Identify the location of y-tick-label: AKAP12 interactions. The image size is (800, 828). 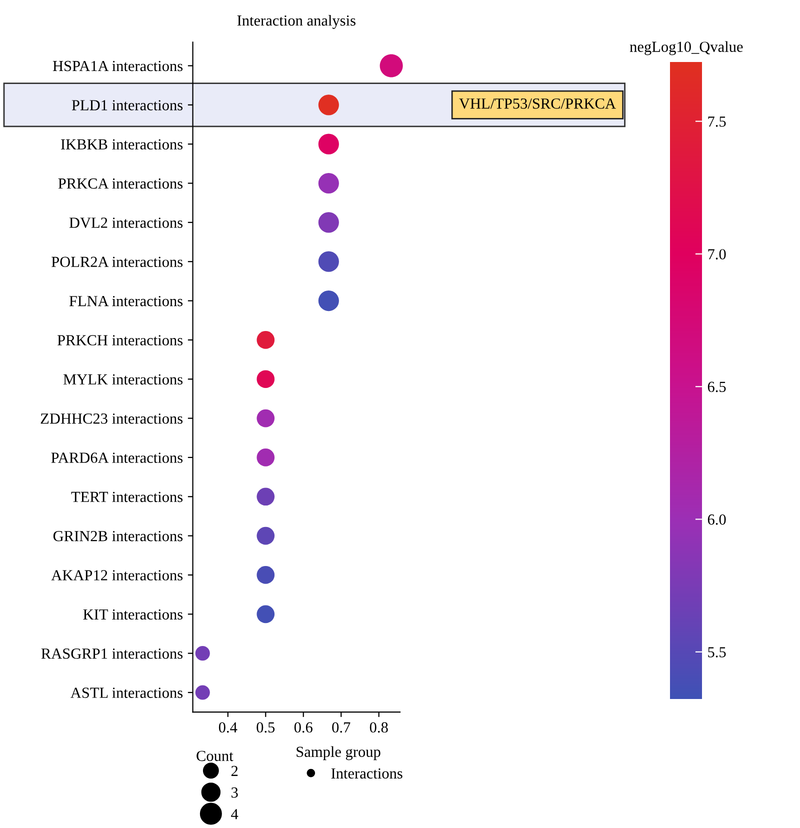
(117, 575).